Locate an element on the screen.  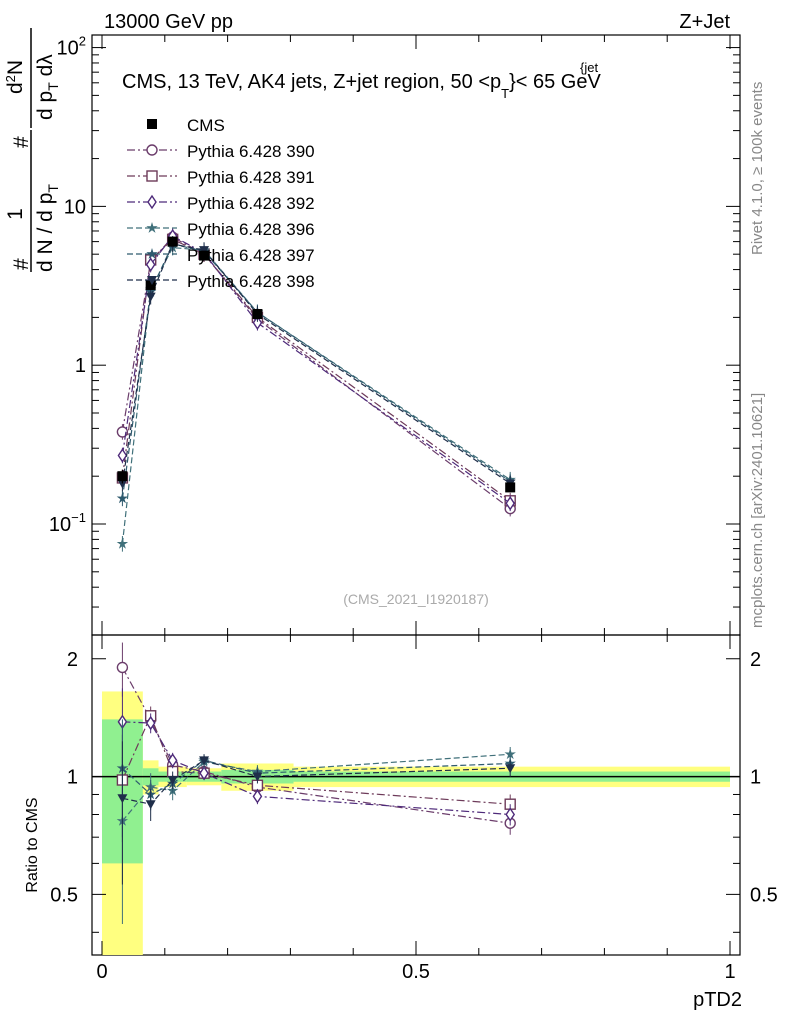
chart-title-sup: {jet is located at coordinates (589, 67).